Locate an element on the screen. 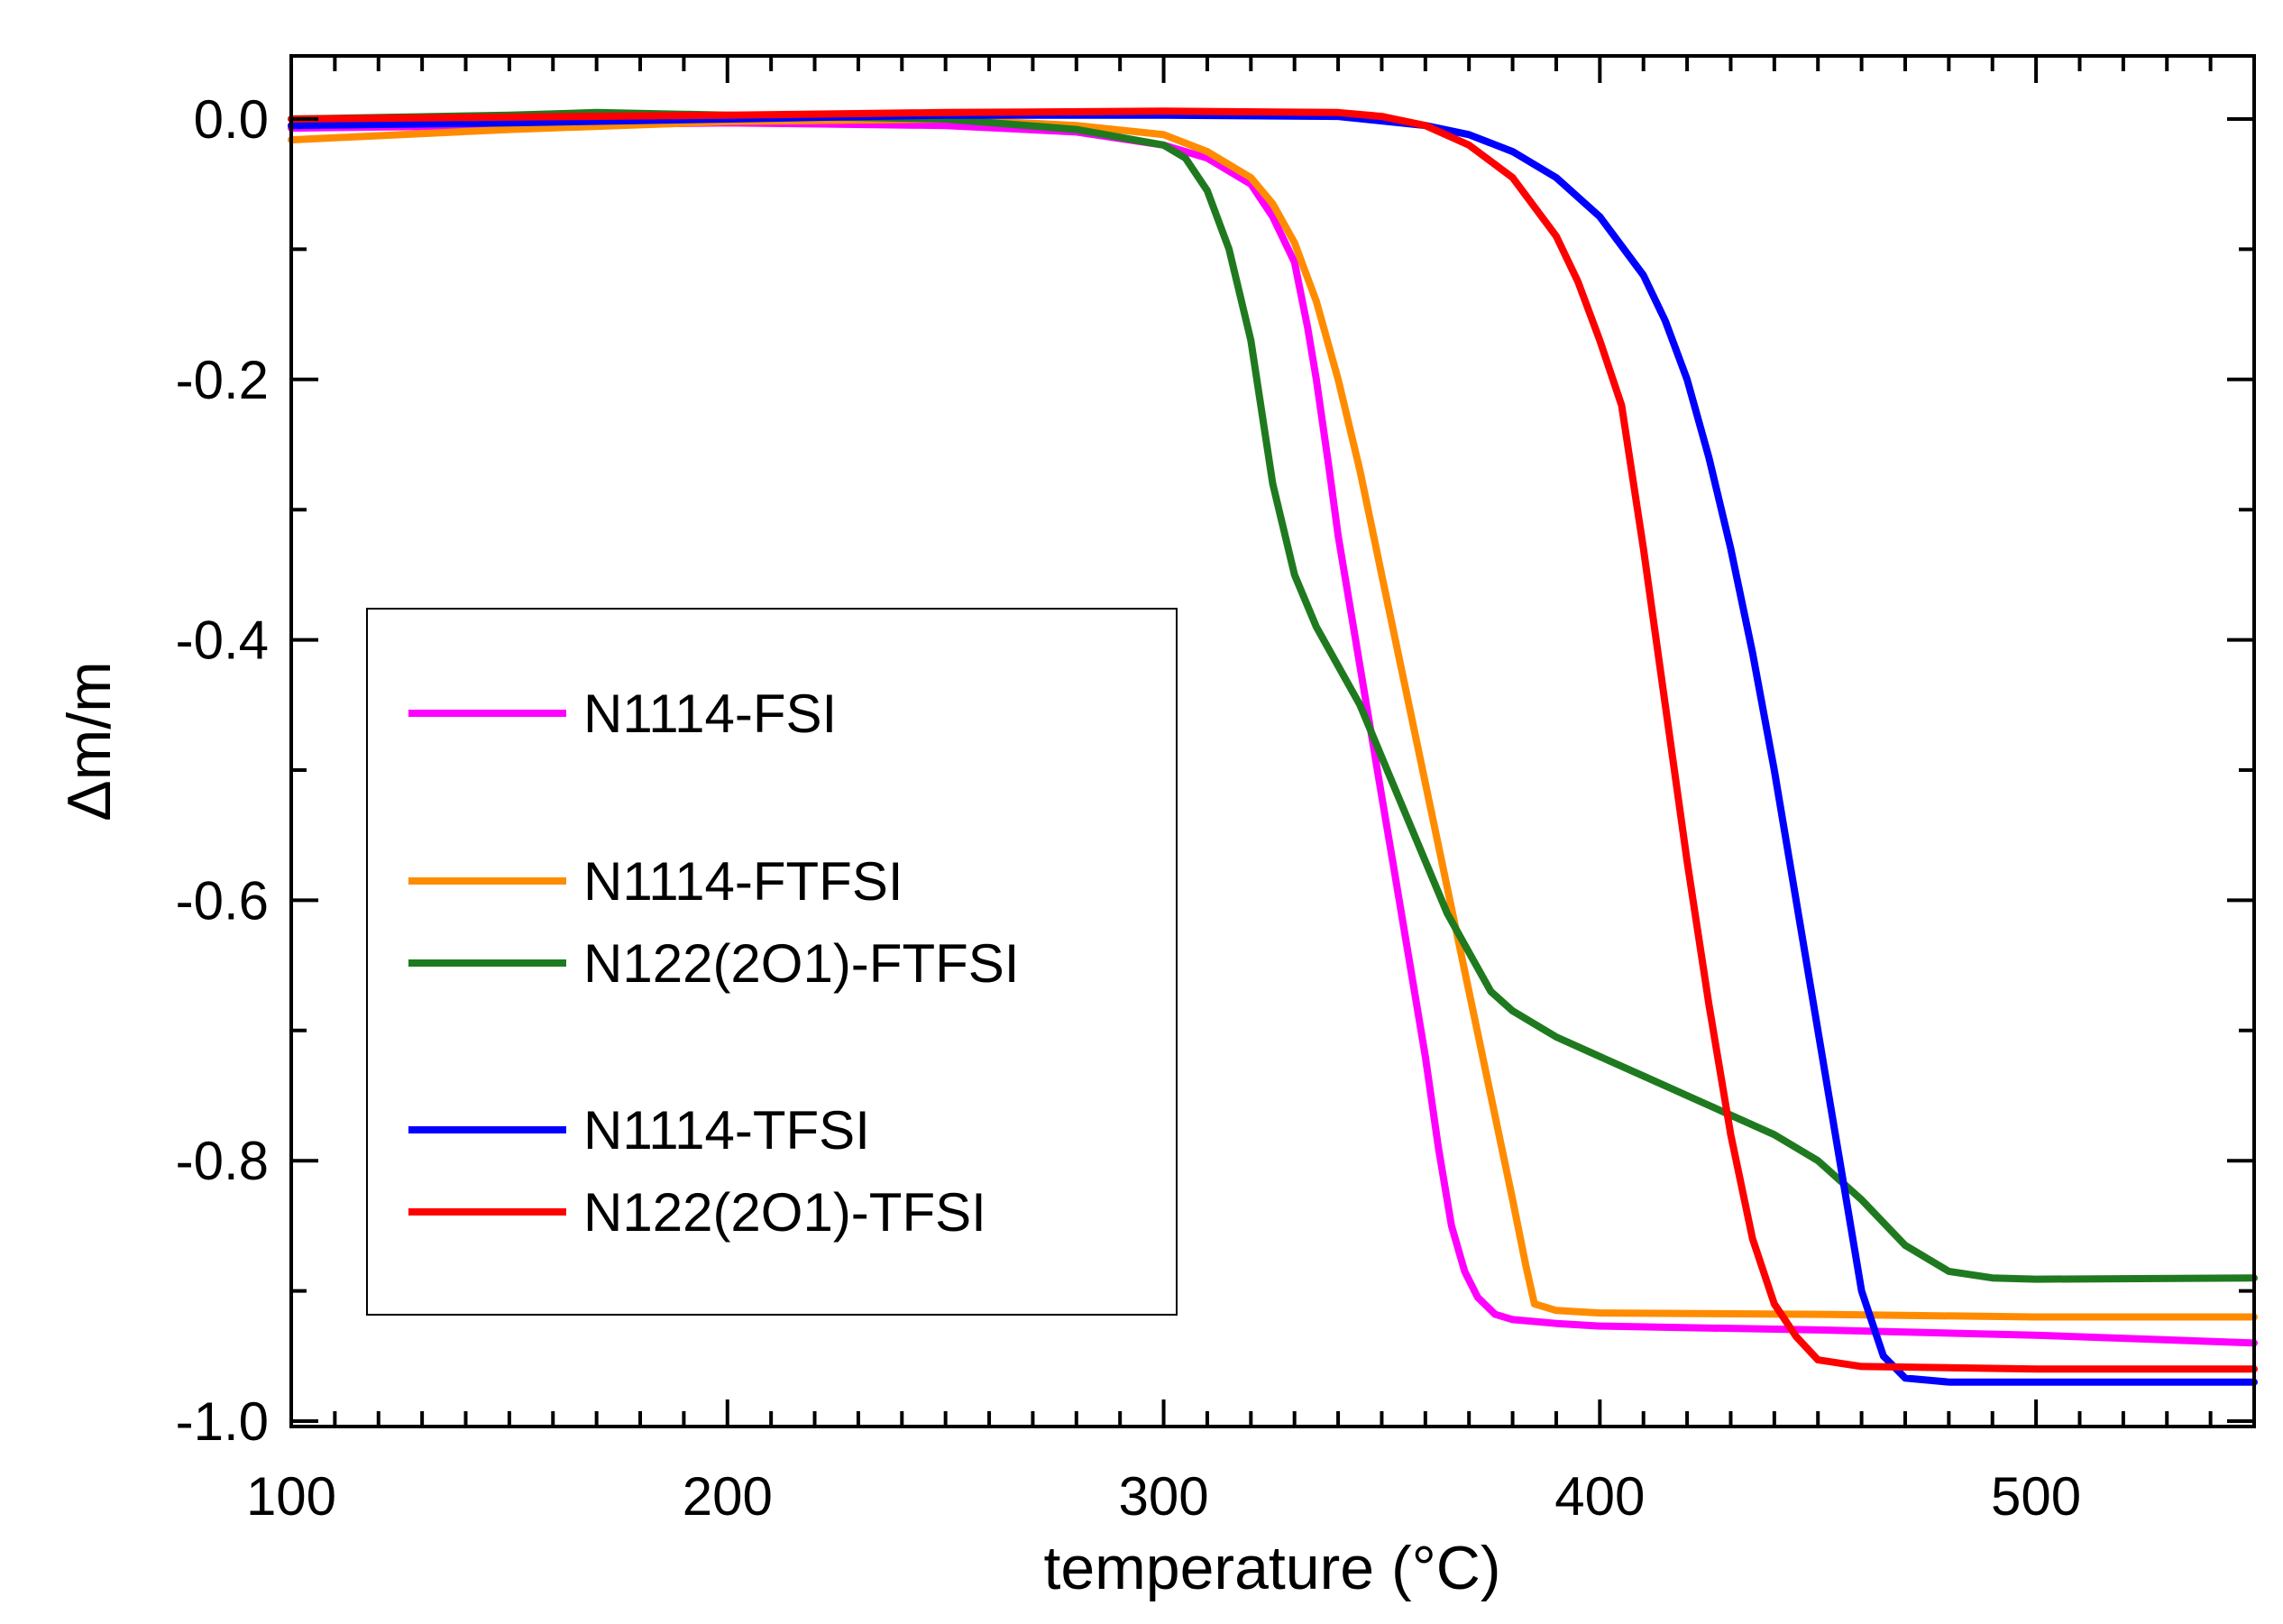 The width and height of the screenshot is (2283, 1624). y-tick-label-1-0: -1.0 is located at coordinates (223, 1421).